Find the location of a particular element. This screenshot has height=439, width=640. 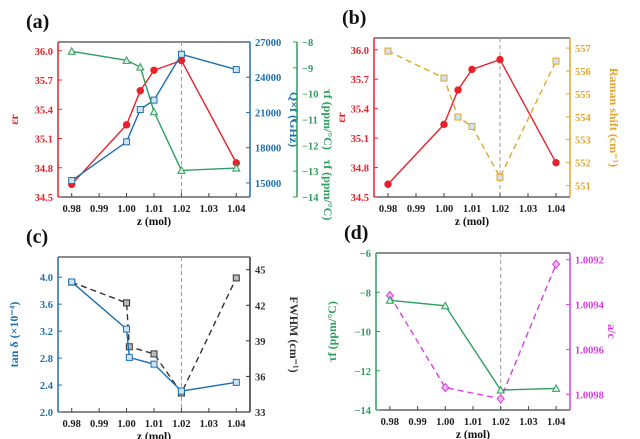

y-tick-label: 2.8 is located at coordinates (46, 359).